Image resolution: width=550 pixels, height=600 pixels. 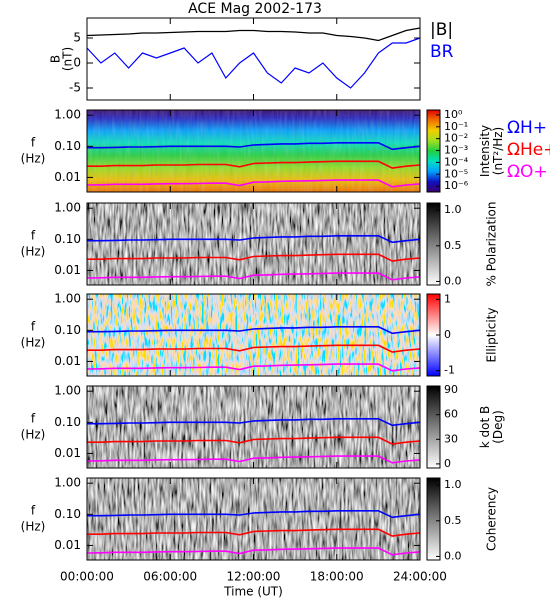 I want to click on y-tick-label: 5, so click(x=77, y=38).